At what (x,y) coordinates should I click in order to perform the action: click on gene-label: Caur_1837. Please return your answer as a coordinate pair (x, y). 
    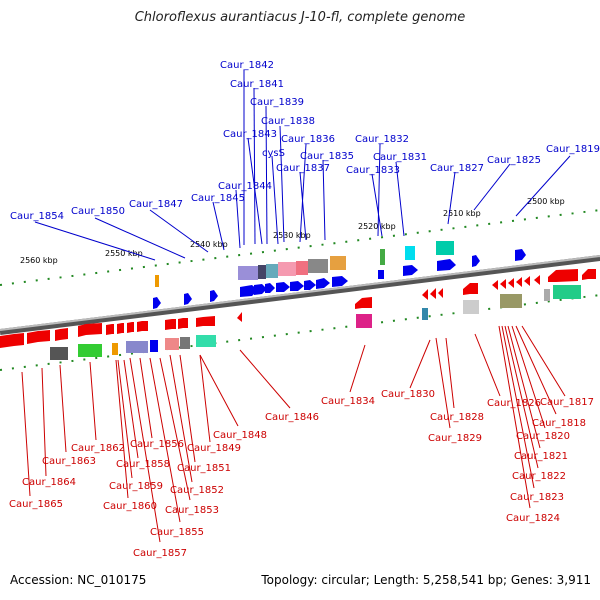
    Looking at the image, I should click on (303, 168).